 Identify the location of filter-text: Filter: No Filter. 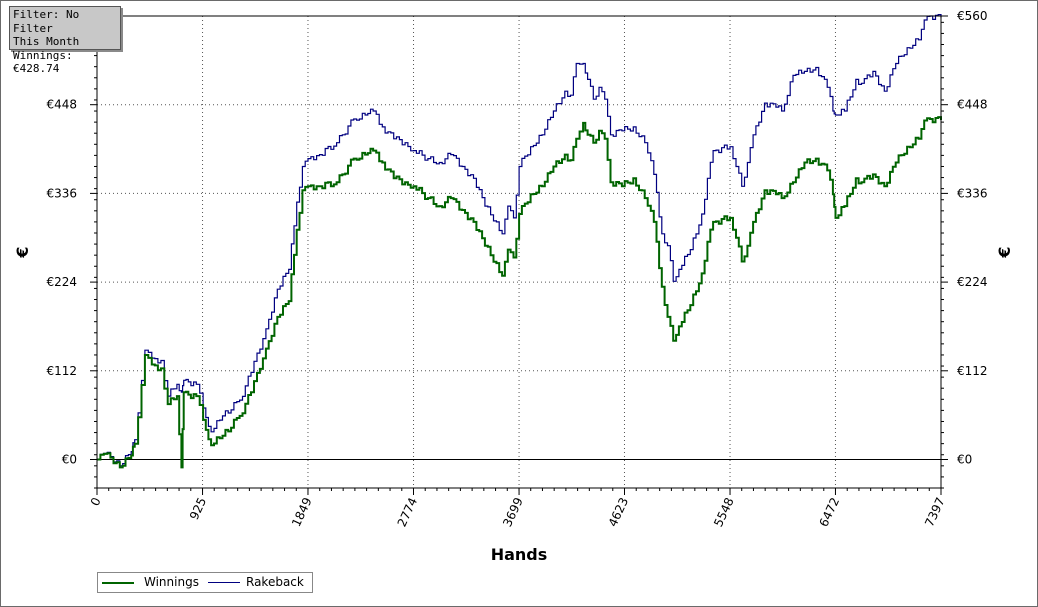
(46, 21).